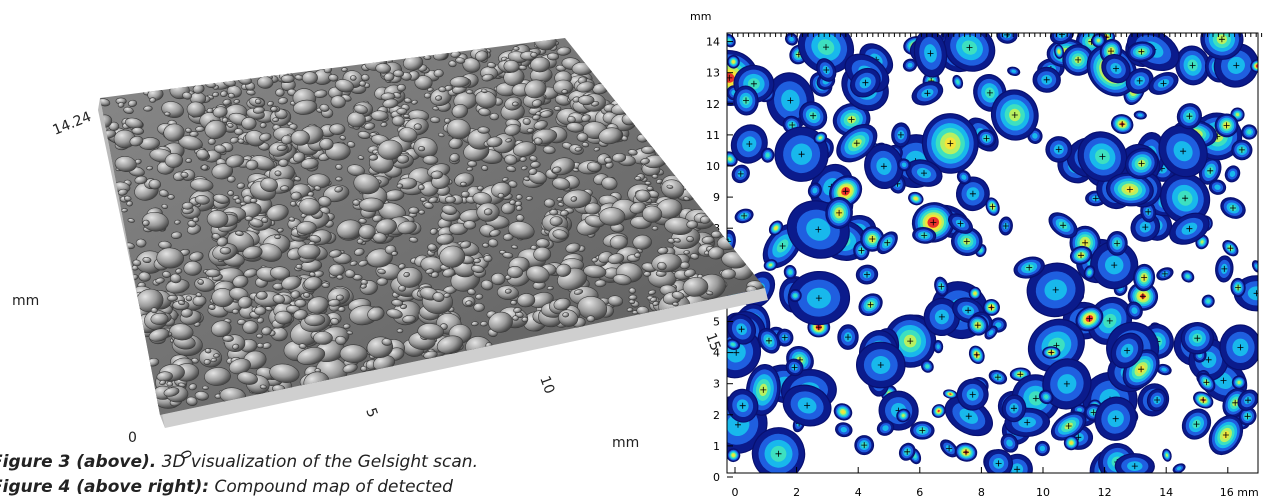 The width and height of the screenshot is (1265, 504). I want to click on height-label: 14.24, so click(72, 124).